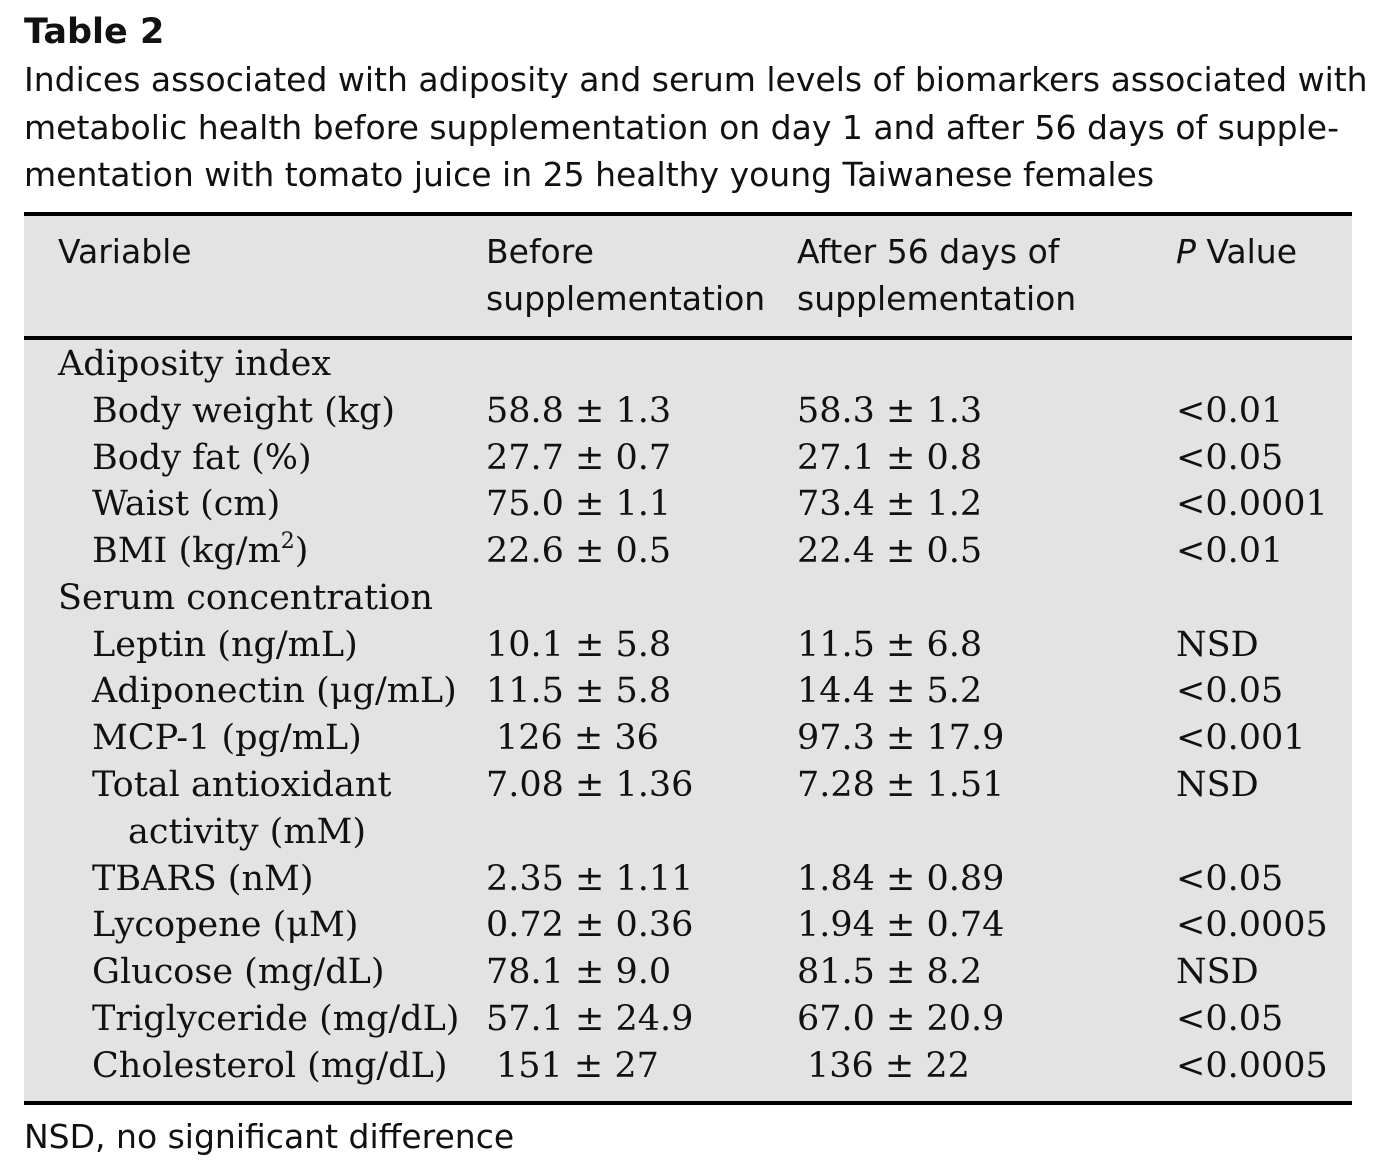  What do you see at coordinates (579, 411) in the screenshot?
I see `row-before: 58.8 ± 1.3` at bounding box center [579, 411].